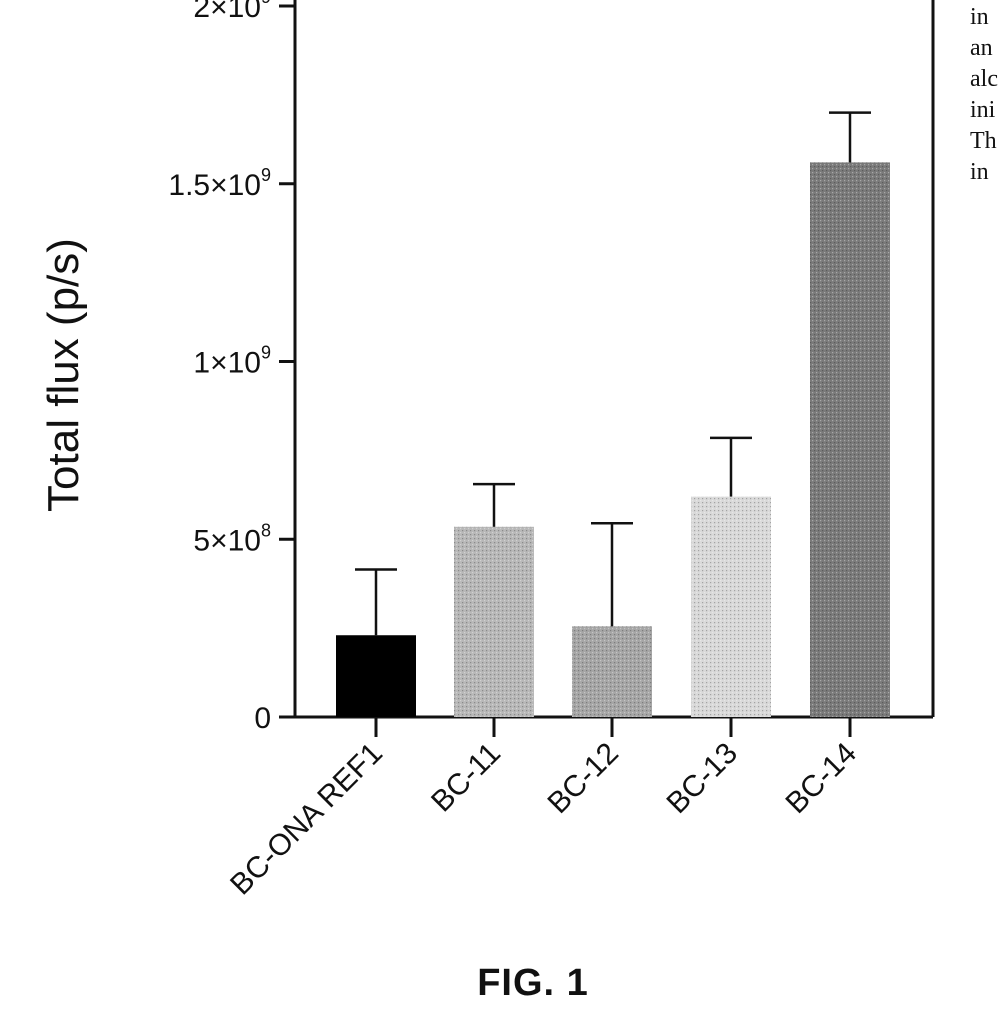  What do you see at coordinates (983, 141) in the screenshot?
I see `side-text-line: Th` at bounding box center [983, 141].